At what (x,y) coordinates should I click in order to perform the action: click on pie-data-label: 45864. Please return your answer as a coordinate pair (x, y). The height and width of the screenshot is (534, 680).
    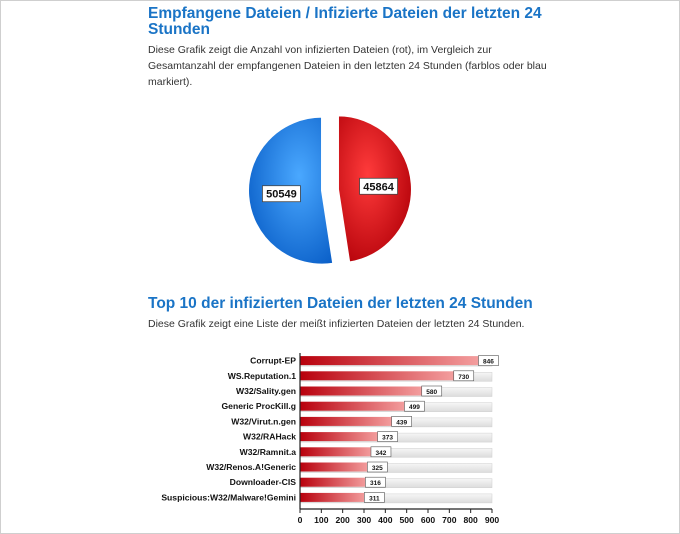
    Looking at the image, I should click on (378, 187).